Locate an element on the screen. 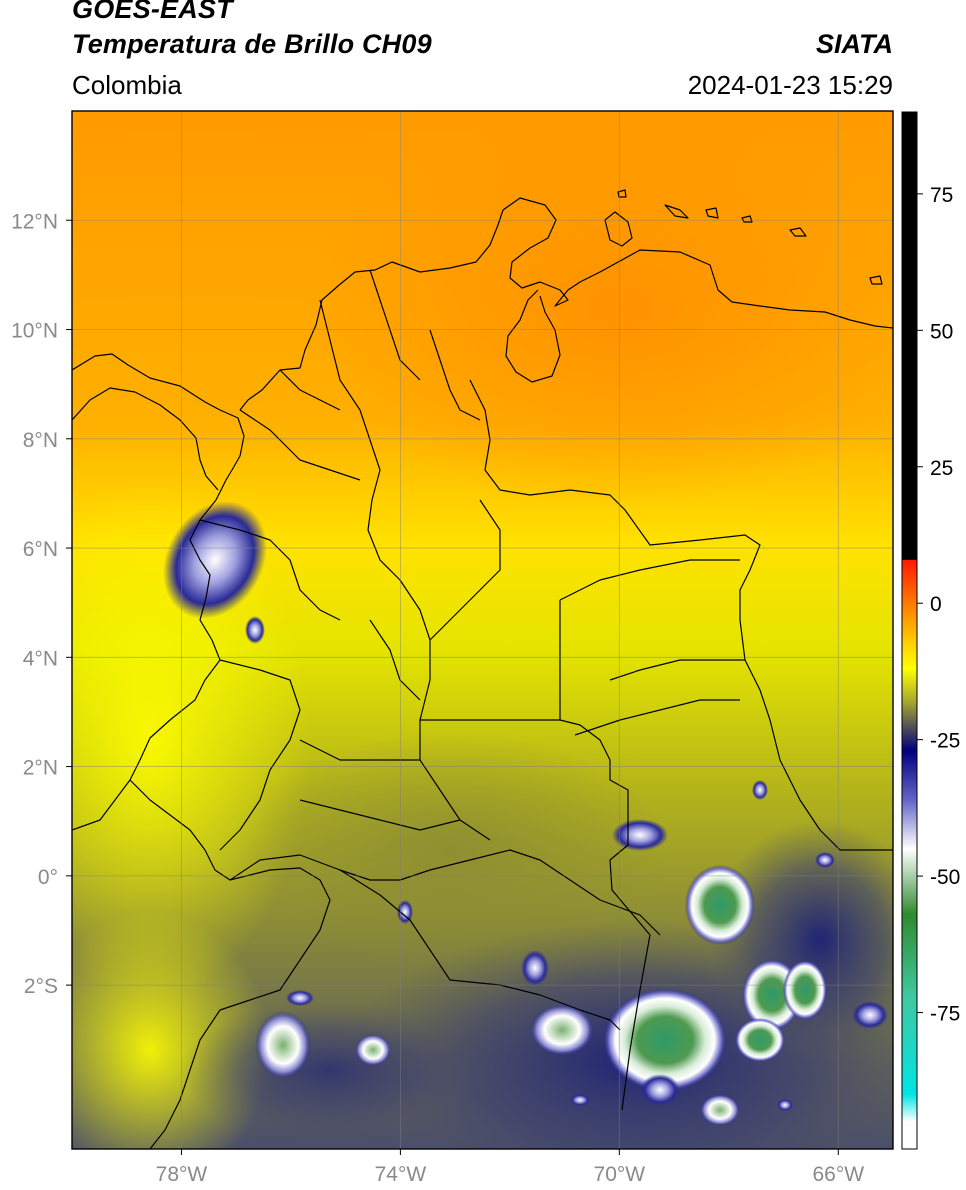  colorbar-tick-label: 75 is located at coordinates (941, 195).